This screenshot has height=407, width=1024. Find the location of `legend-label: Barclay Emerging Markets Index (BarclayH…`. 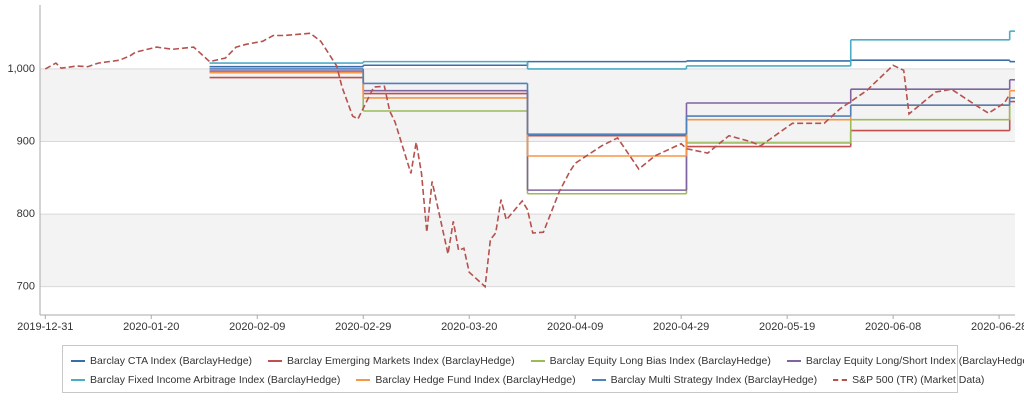

legend-label: Barclay Emerging Markets Index (BarclayH… is located at coordinates (401, 360).